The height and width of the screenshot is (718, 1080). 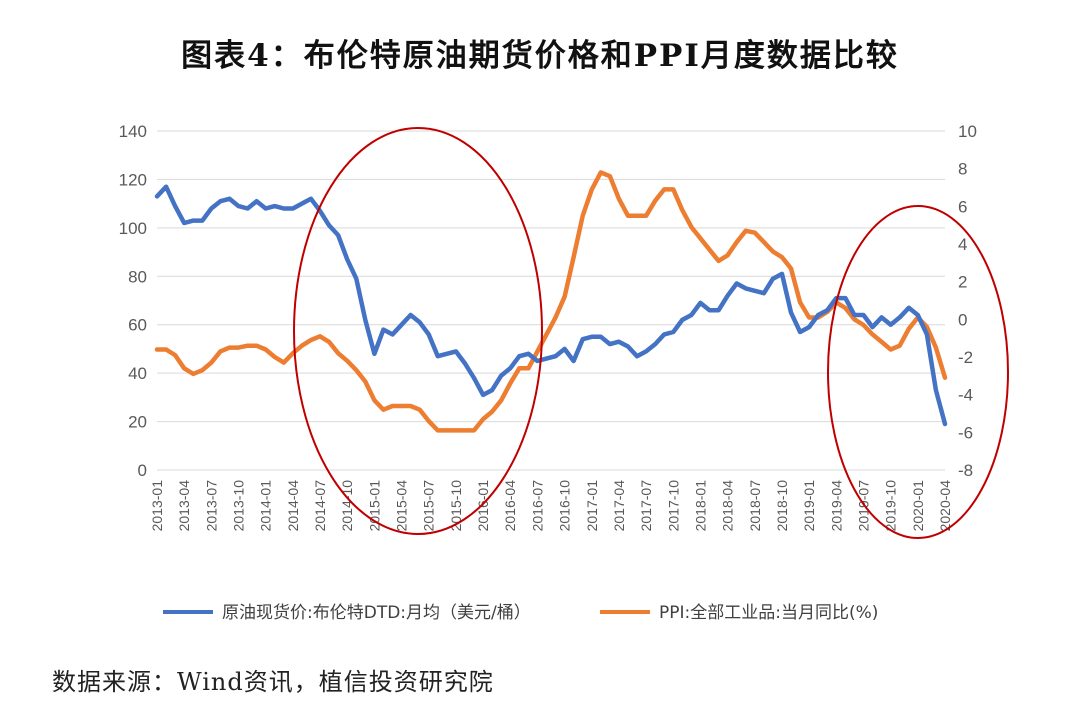 I want to click on right-axis-tick-label: 2, so click(x=962, y=282).